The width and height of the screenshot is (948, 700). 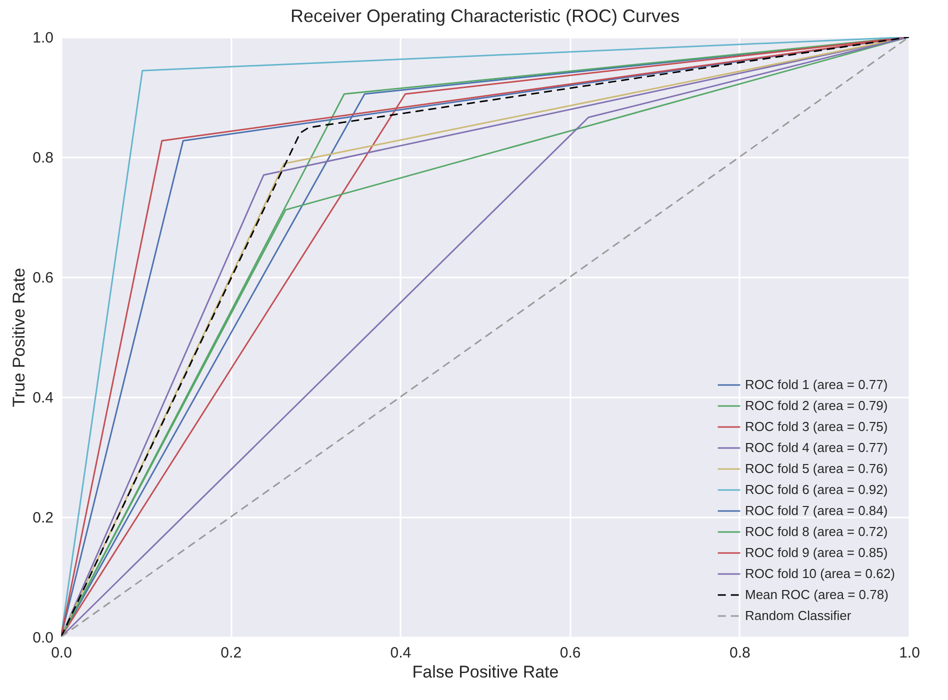 I want to click on legend-label: ROC fold 4 (area = 0.77), so click(x=816, y=447).